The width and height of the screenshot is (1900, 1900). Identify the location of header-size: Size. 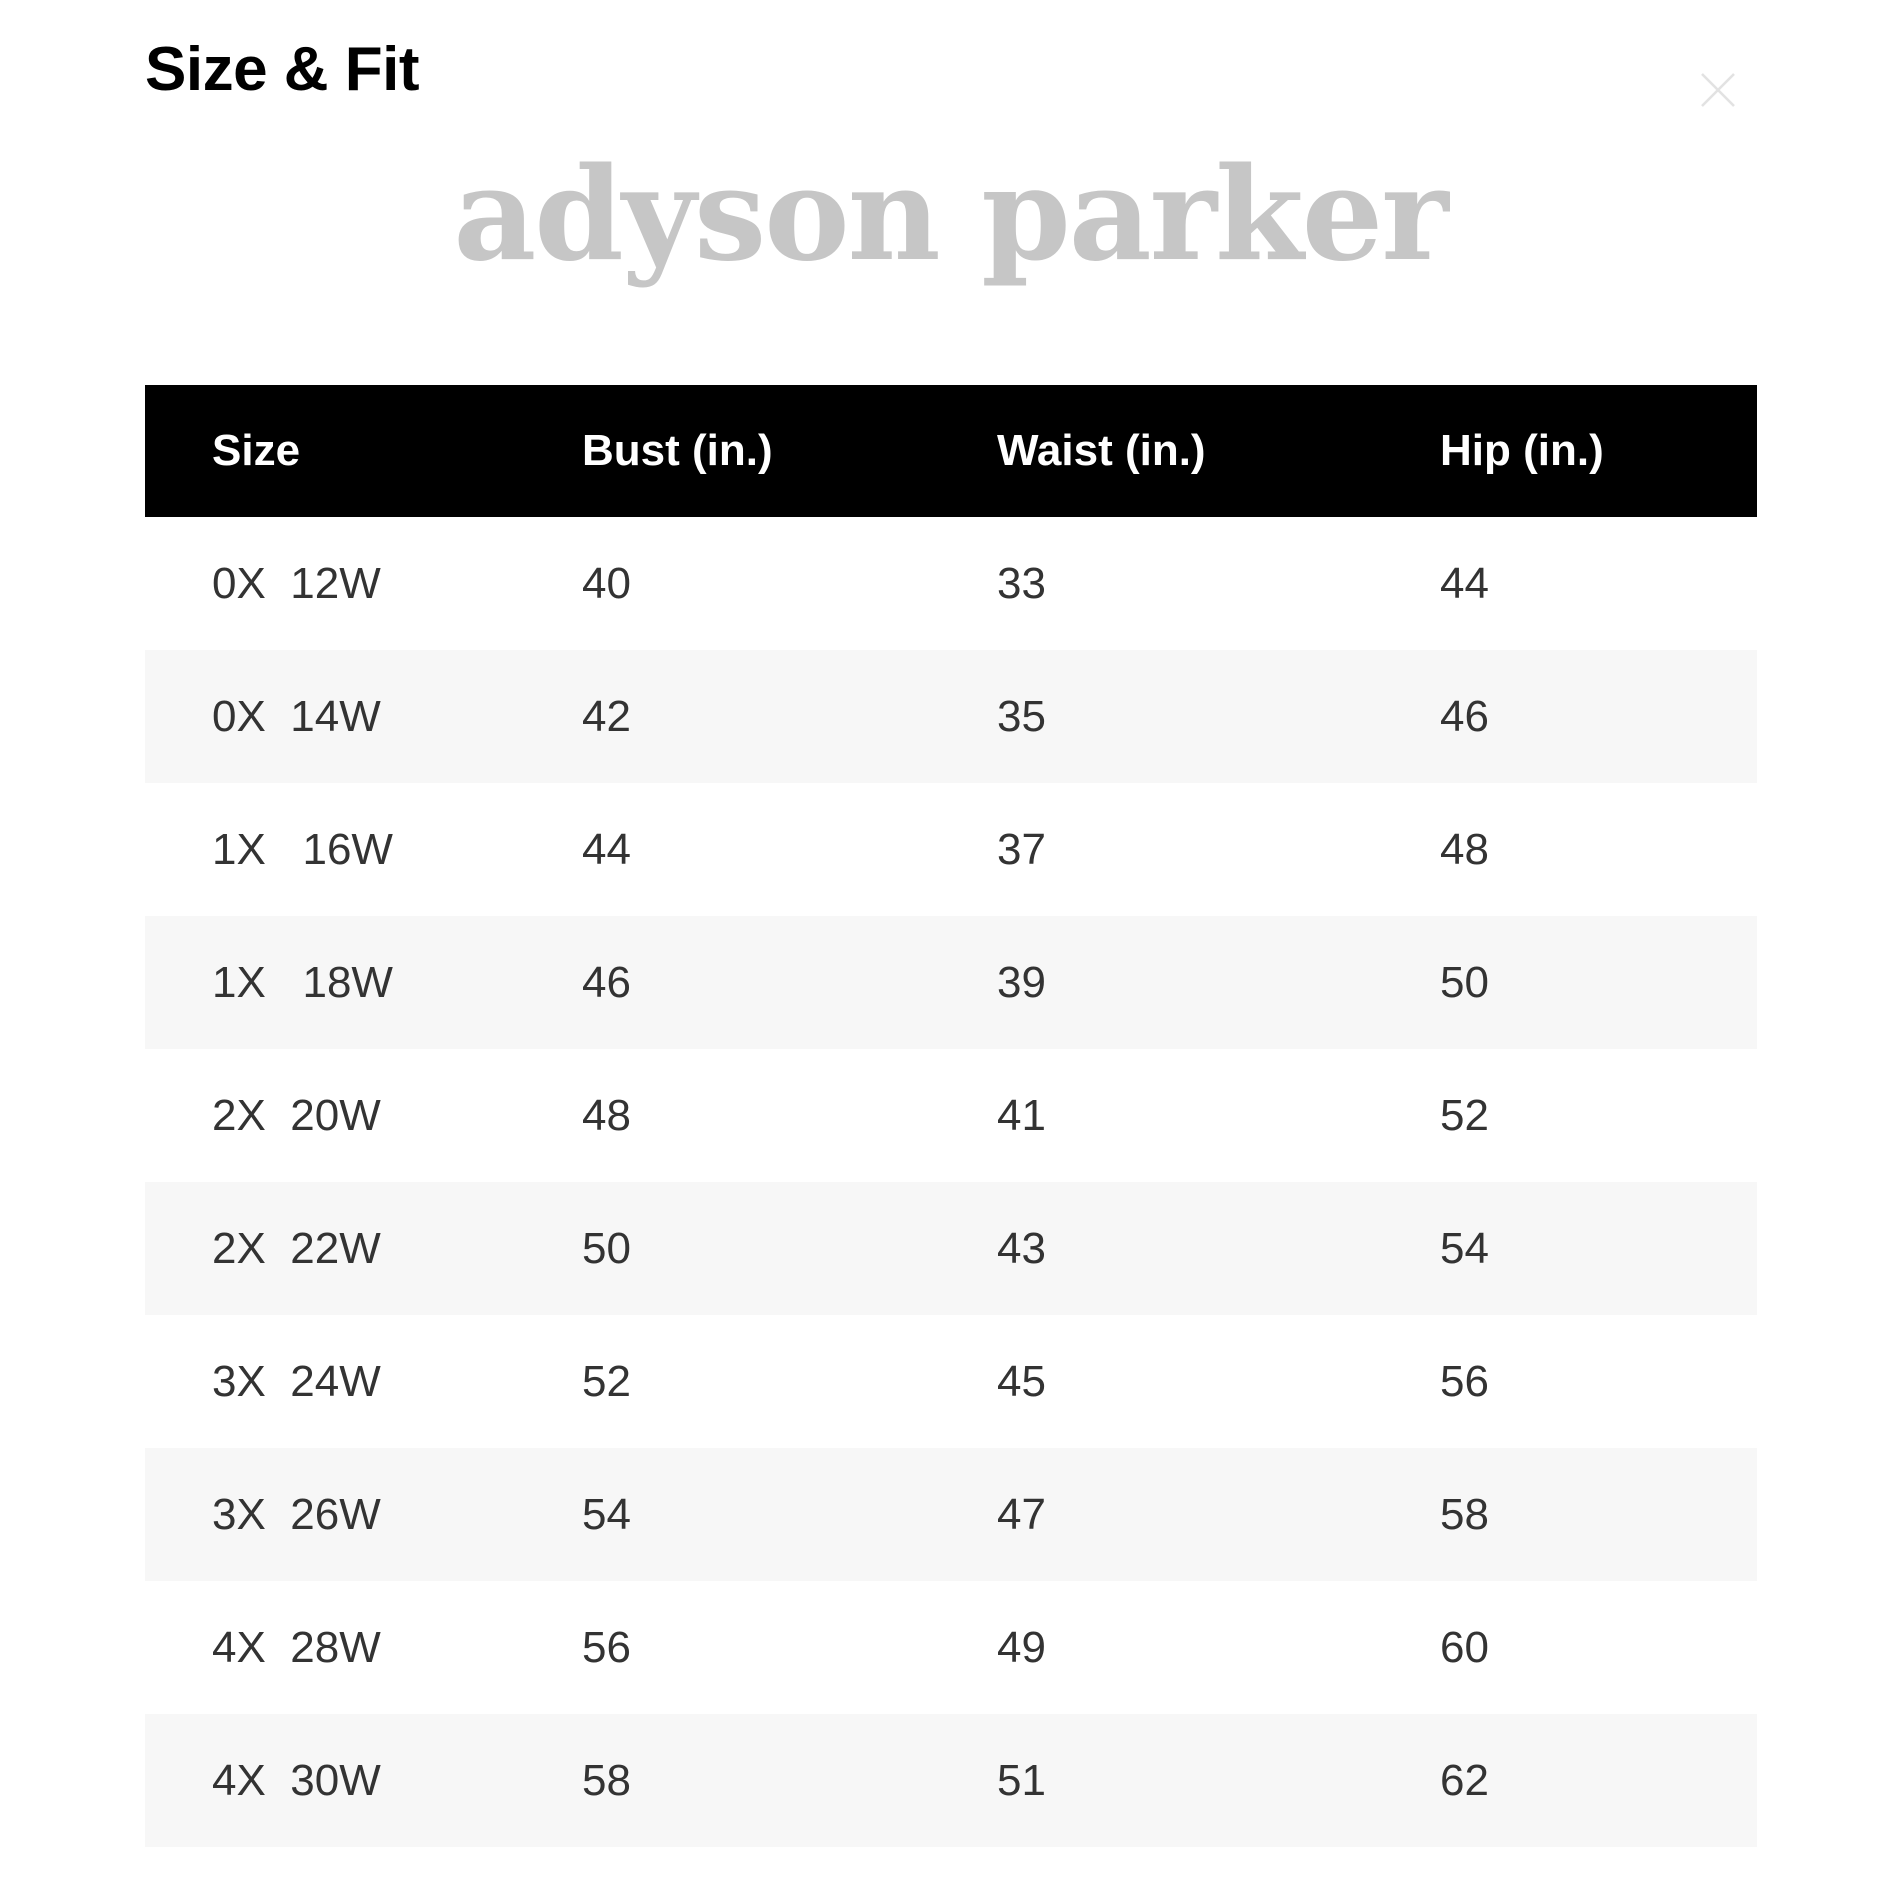
(363, 451).